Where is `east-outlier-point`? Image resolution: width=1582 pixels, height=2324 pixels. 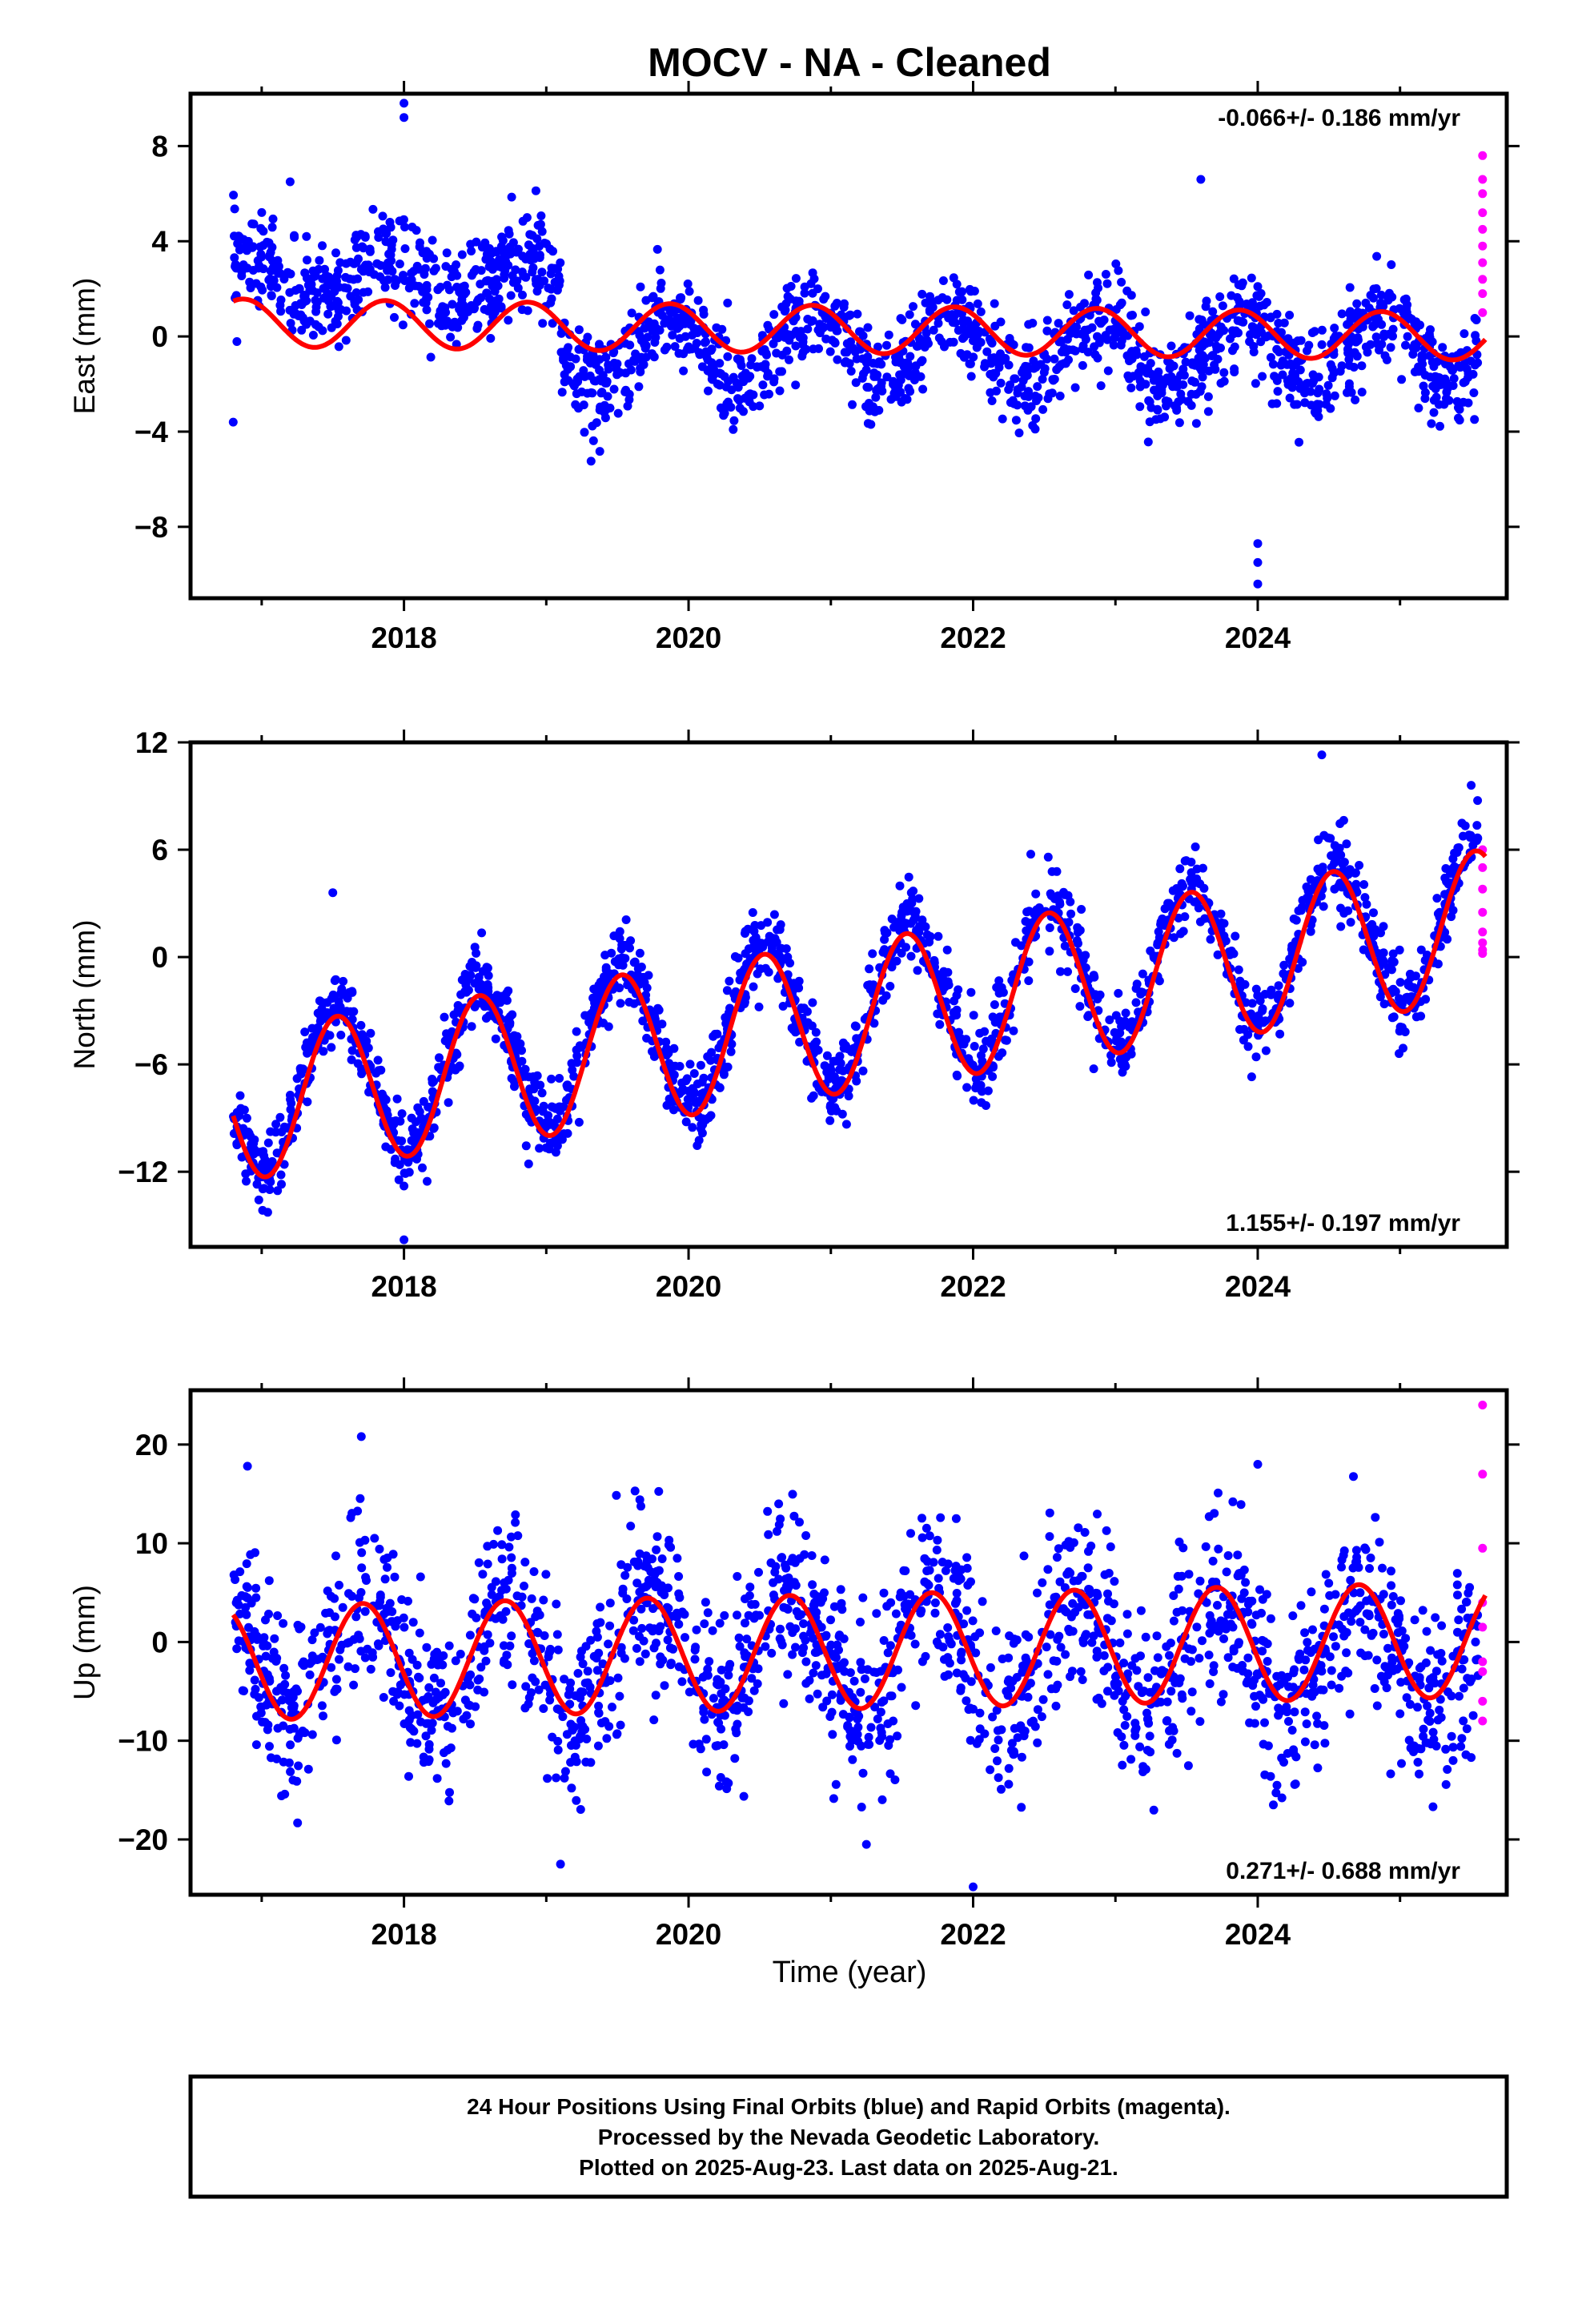 east-outlier-point is located at coordinates (233, 422).